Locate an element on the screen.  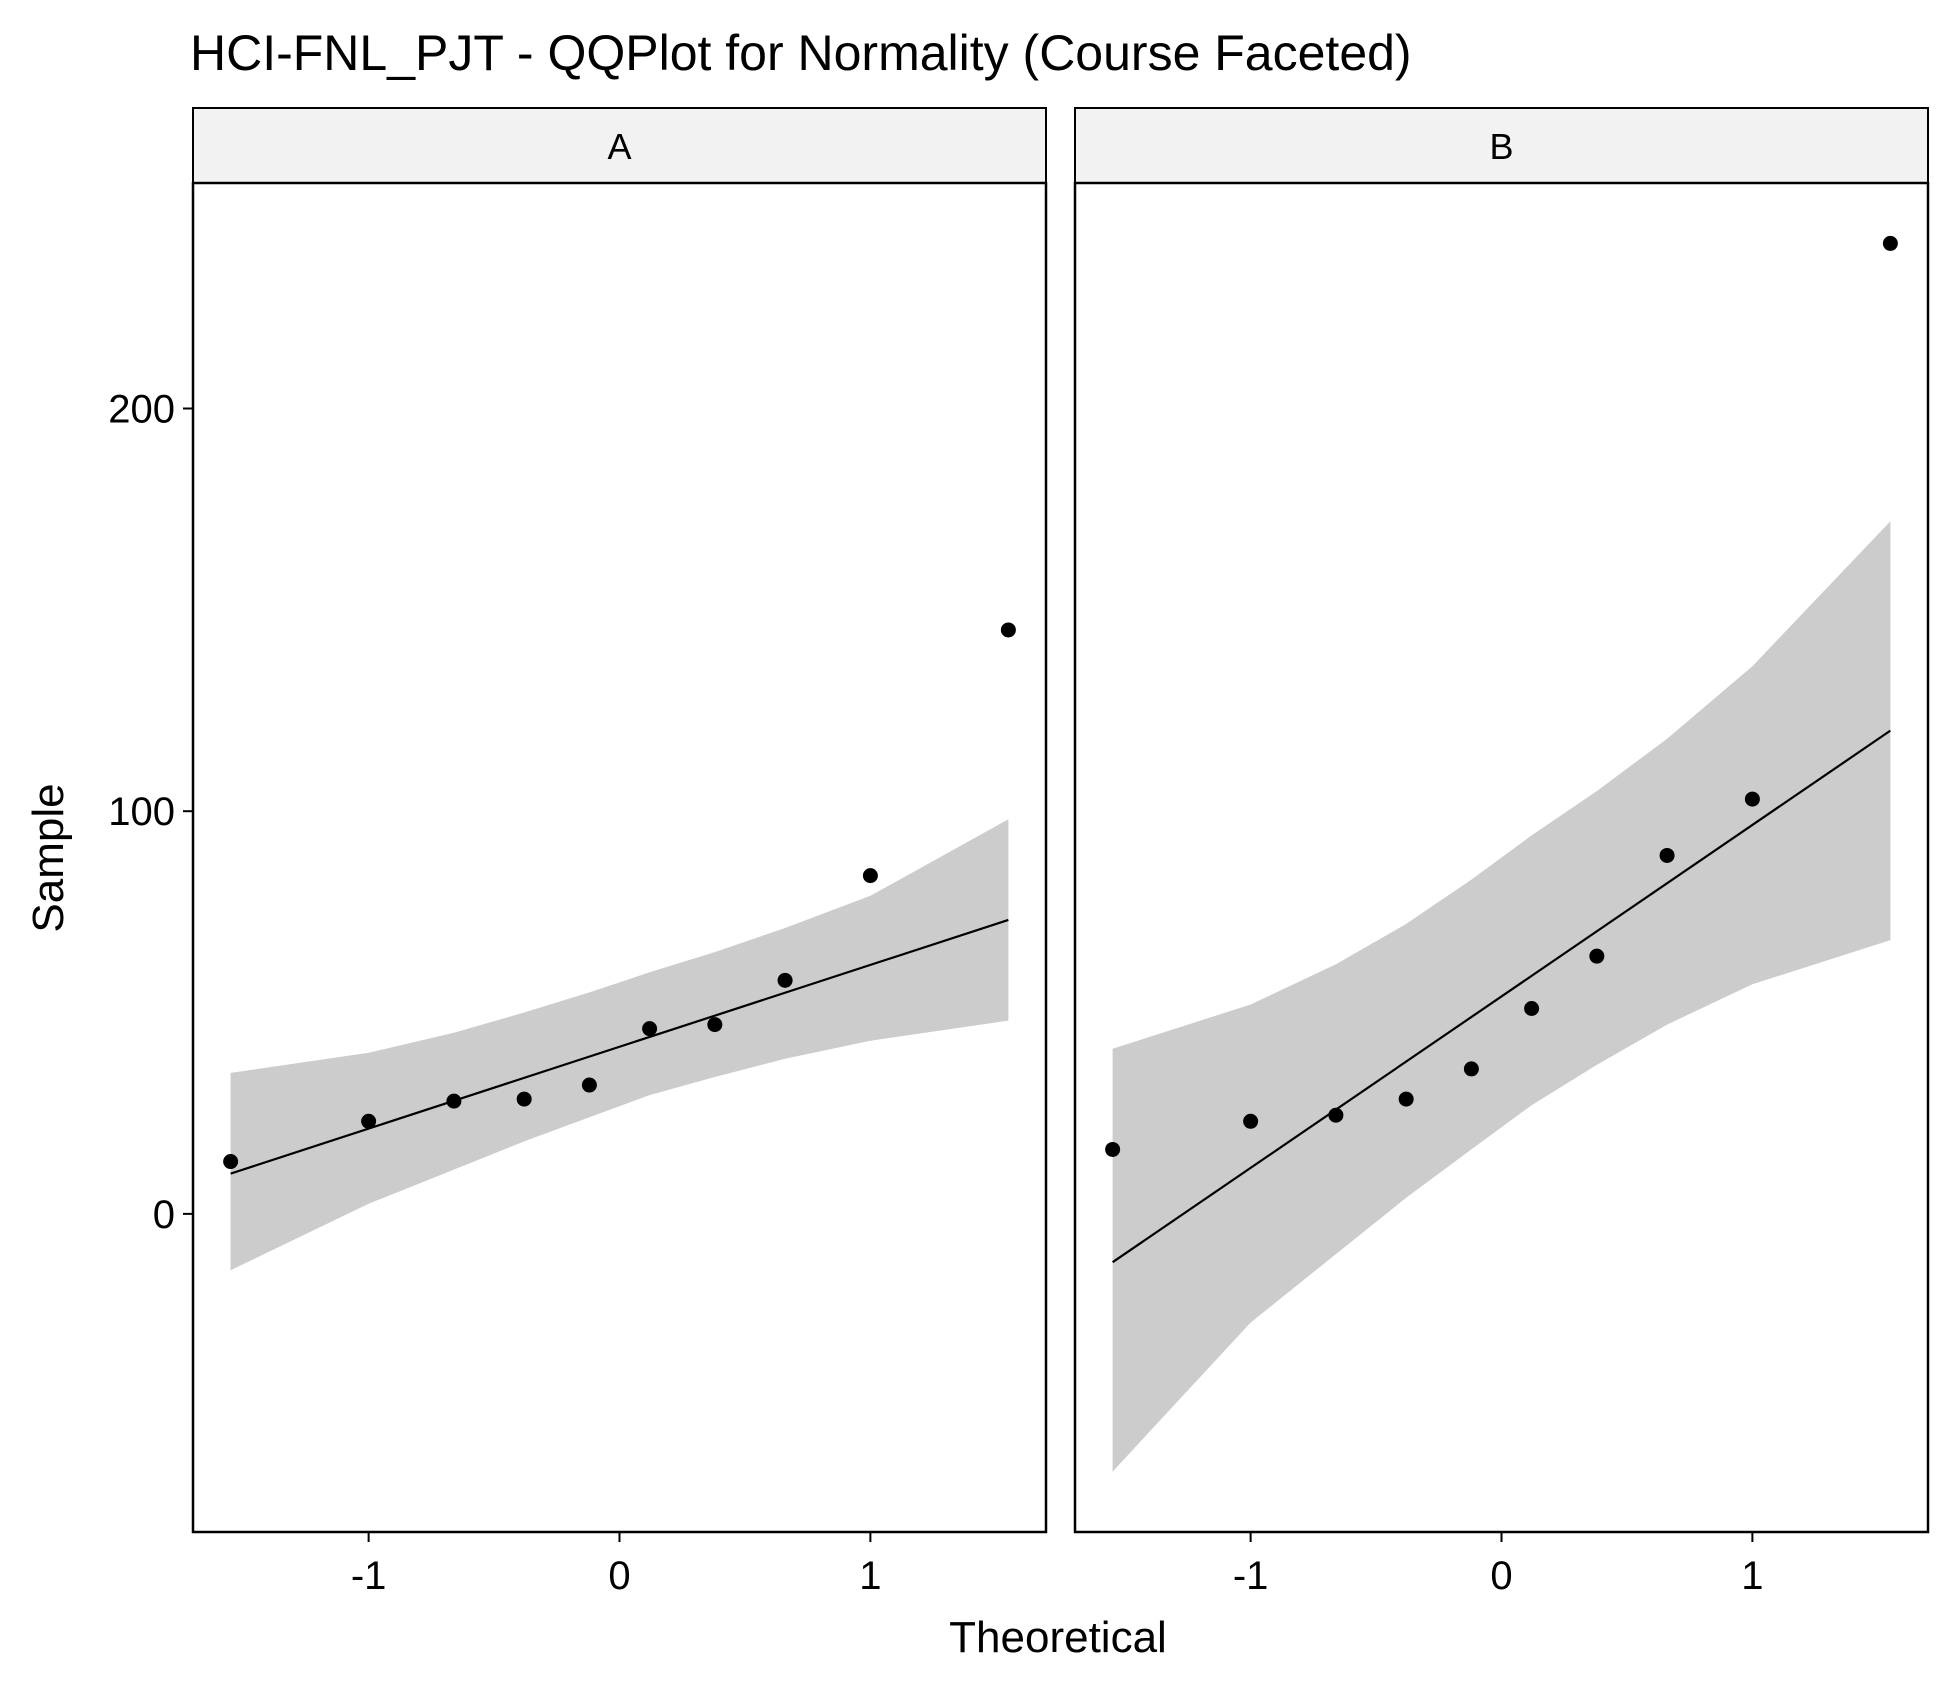
y-tick-label: 100 is located at coordinates (141, 812).